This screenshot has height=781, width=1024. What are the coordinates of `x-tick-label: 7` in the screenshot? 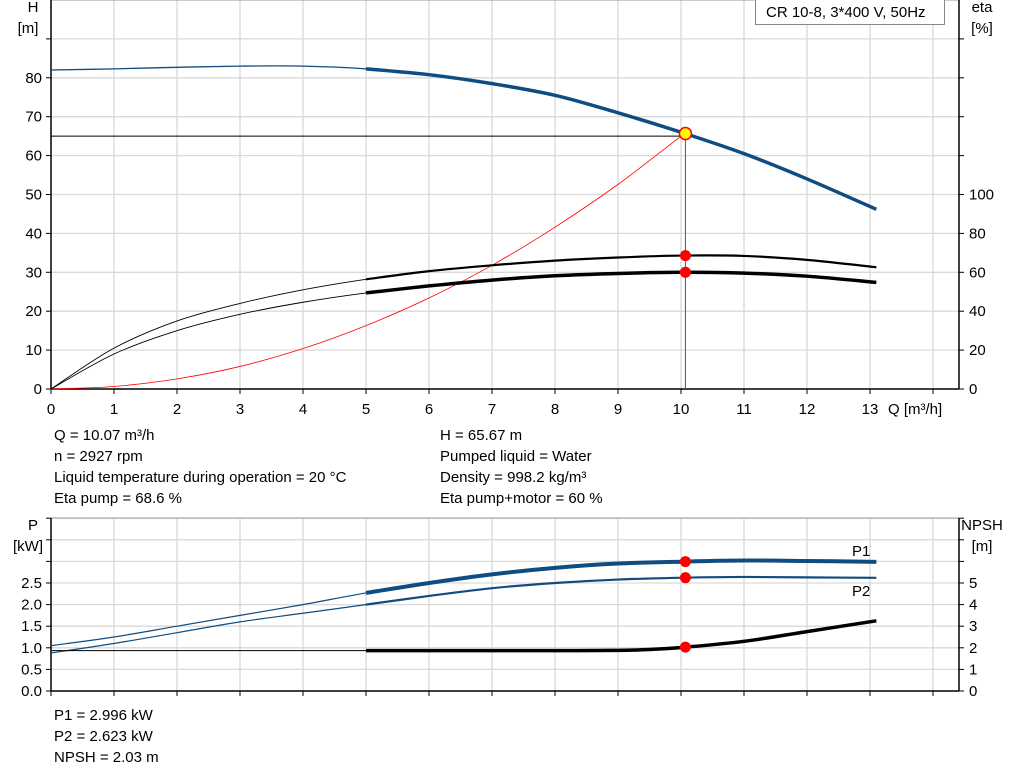 It's located at (492, 409).